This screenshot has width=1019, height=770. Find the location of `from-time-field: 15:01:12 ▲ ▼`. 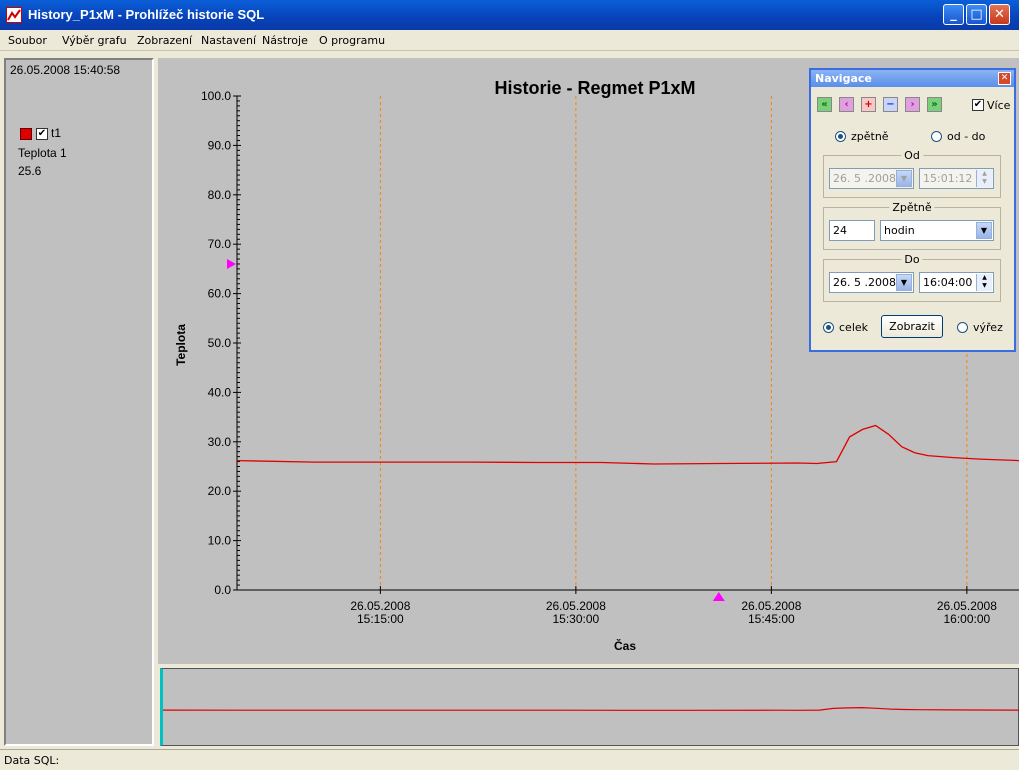

from-time-field: 15:01:12 ▲ ▼ is located at coordinates (956, 178).